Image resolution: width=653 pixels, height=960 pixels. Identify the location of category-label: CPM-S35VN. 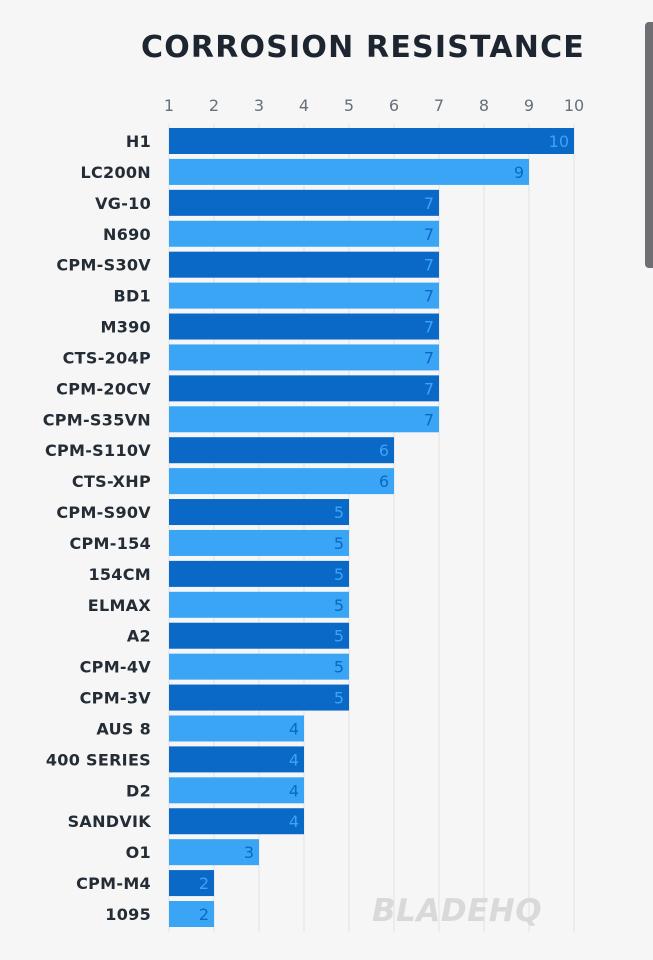
(97, 419).